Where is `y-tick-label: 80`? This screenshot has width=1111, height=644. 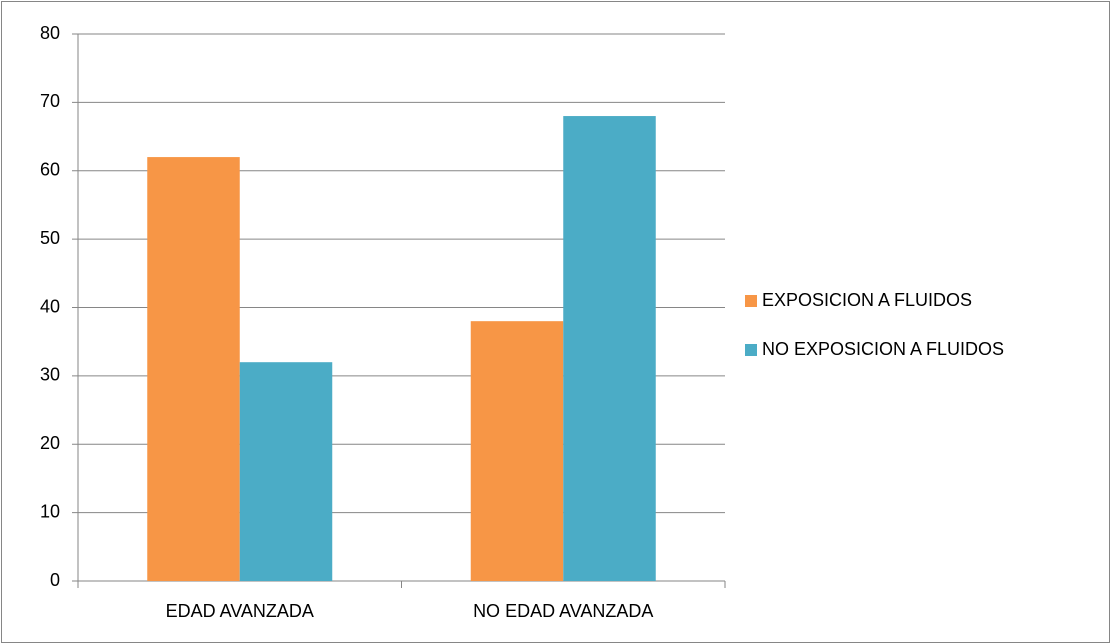
y-tick-label: 80 is located at coordinates (50, 33).